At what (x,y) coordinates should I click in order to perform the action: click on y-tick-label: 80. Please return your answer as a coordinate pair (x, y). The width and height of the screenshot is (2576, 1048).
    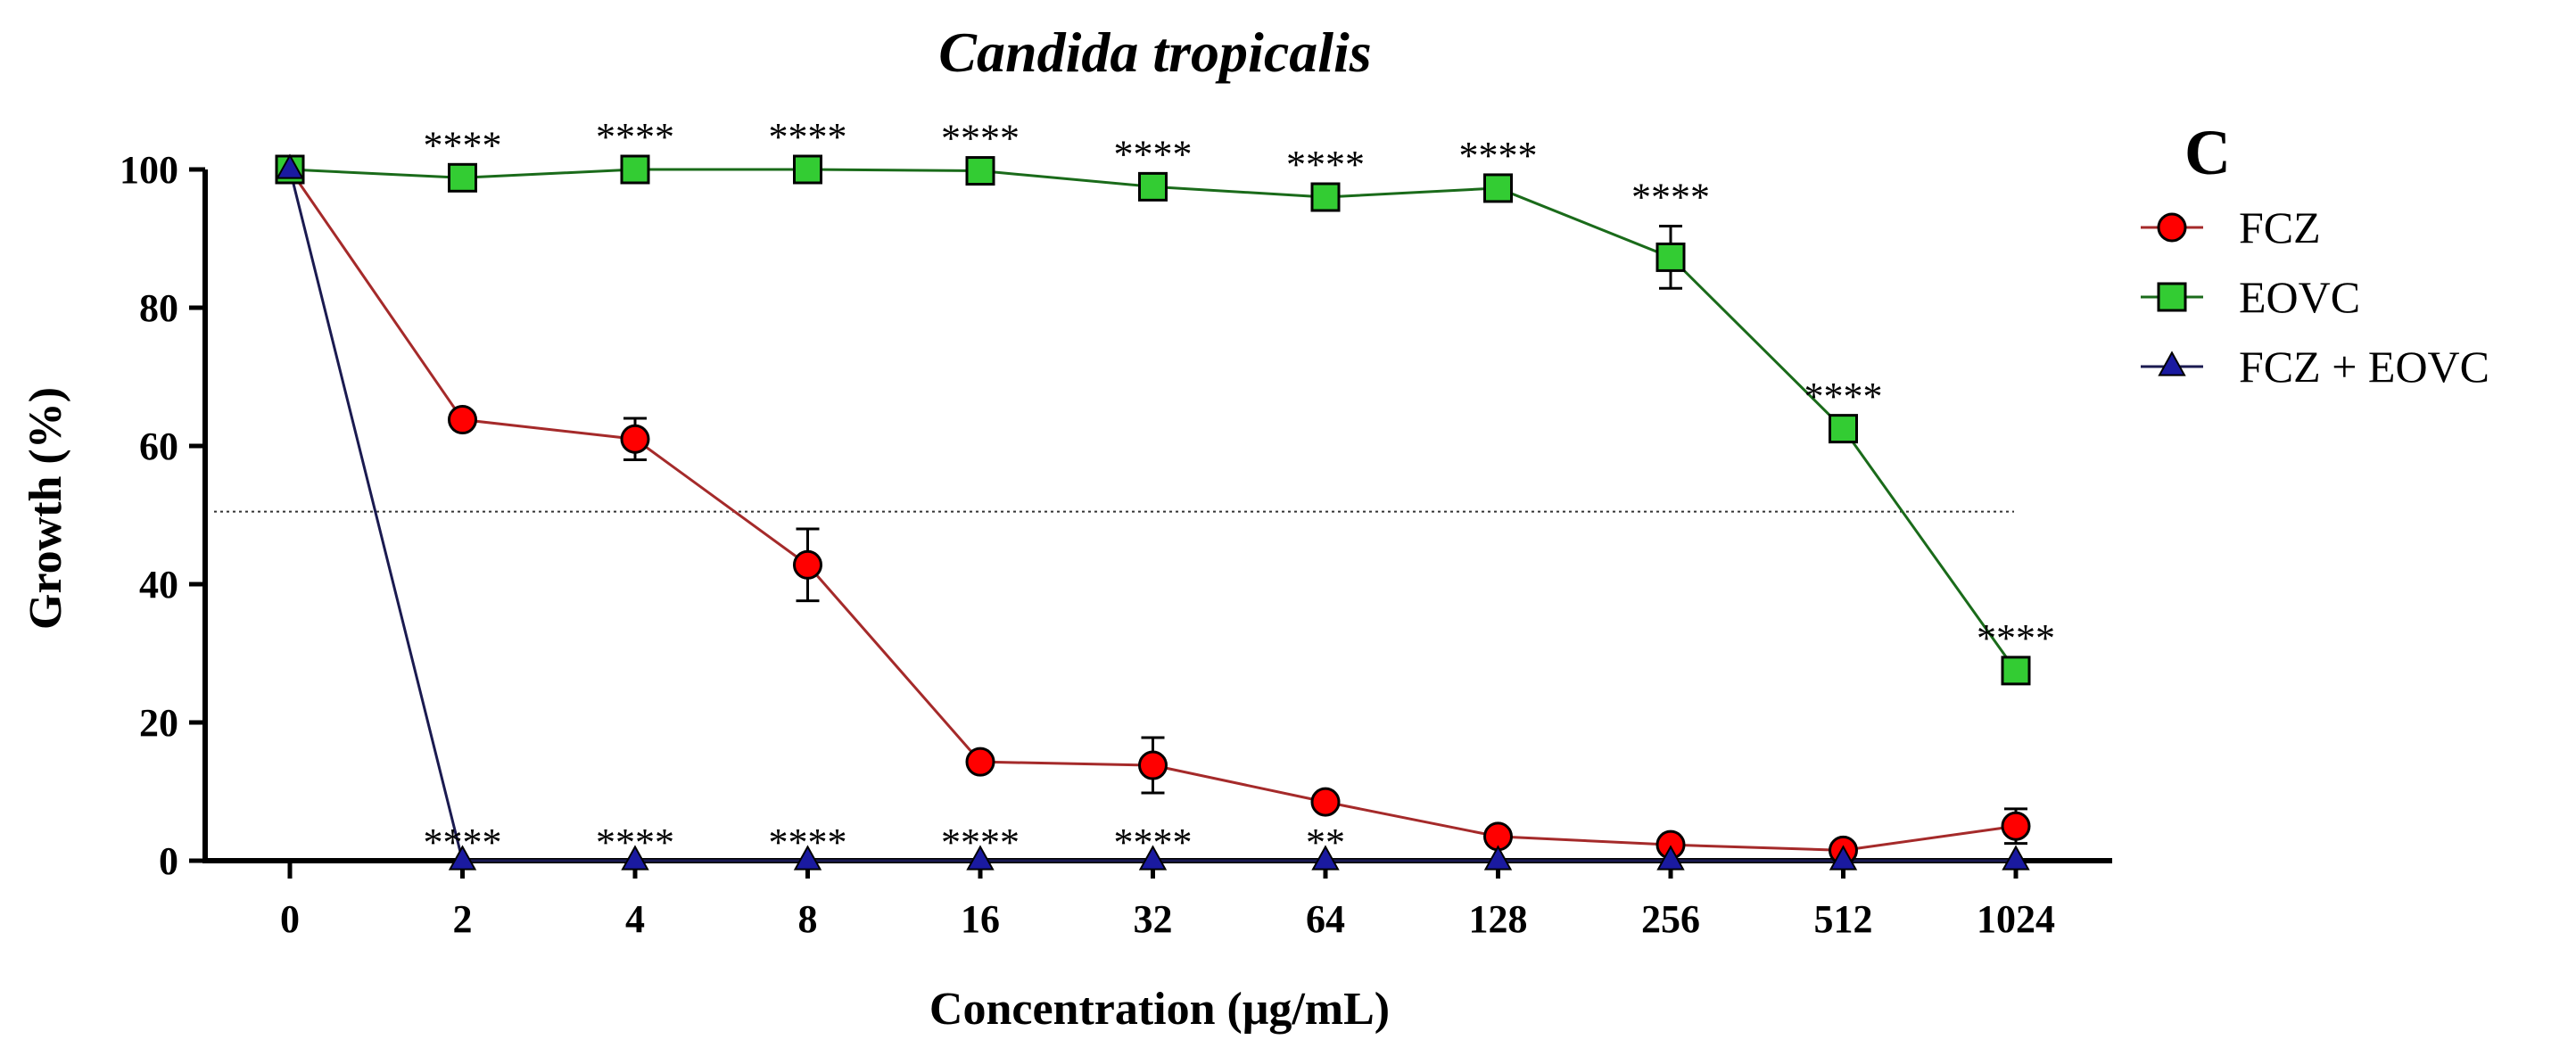
    Looking at the image, I should click on (158, 308).